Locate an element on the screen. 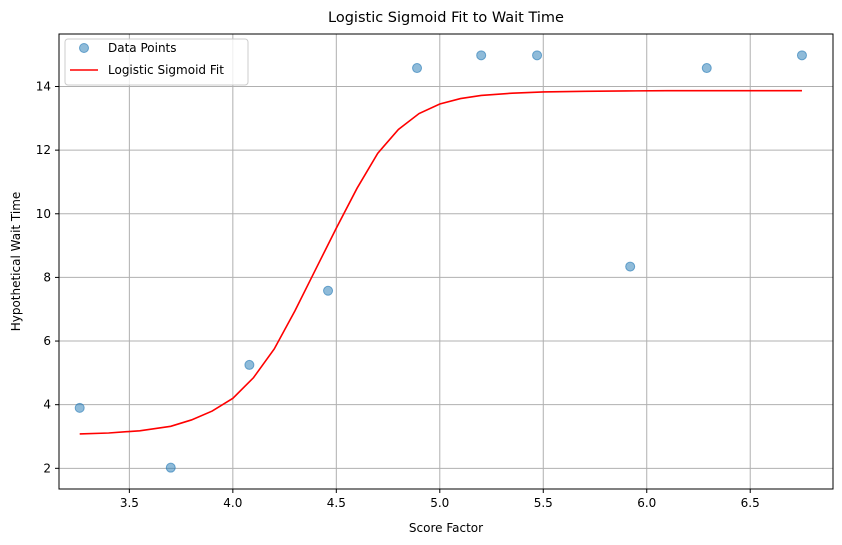 This screenshot has height=545, width=842. y-tick-label: 10 is located at coordinates (43, 214).